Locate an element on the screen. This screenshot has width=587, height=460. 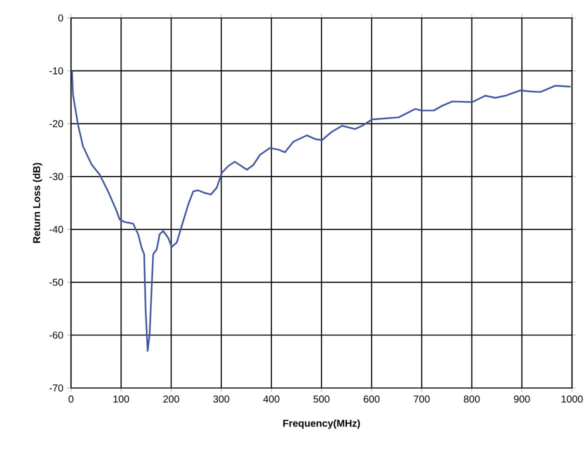
y-axis-title: Return Loss (dB) is located at coordinates (37, 202).